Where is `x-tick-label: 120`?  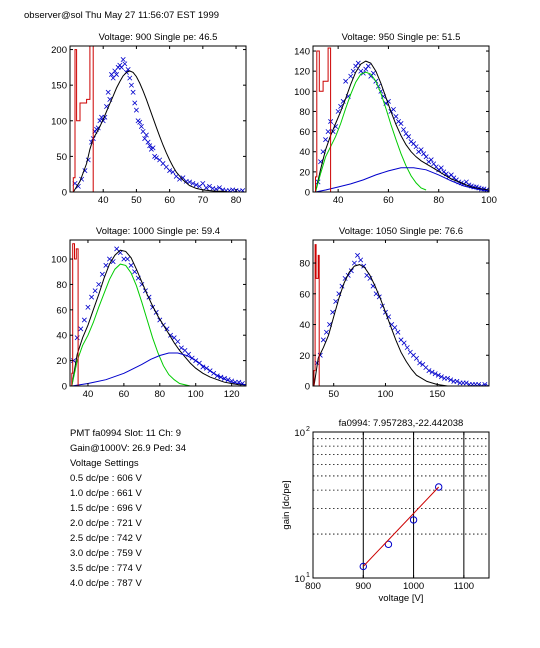
x-tick-label: 120 is located at coordinates (232, 394).